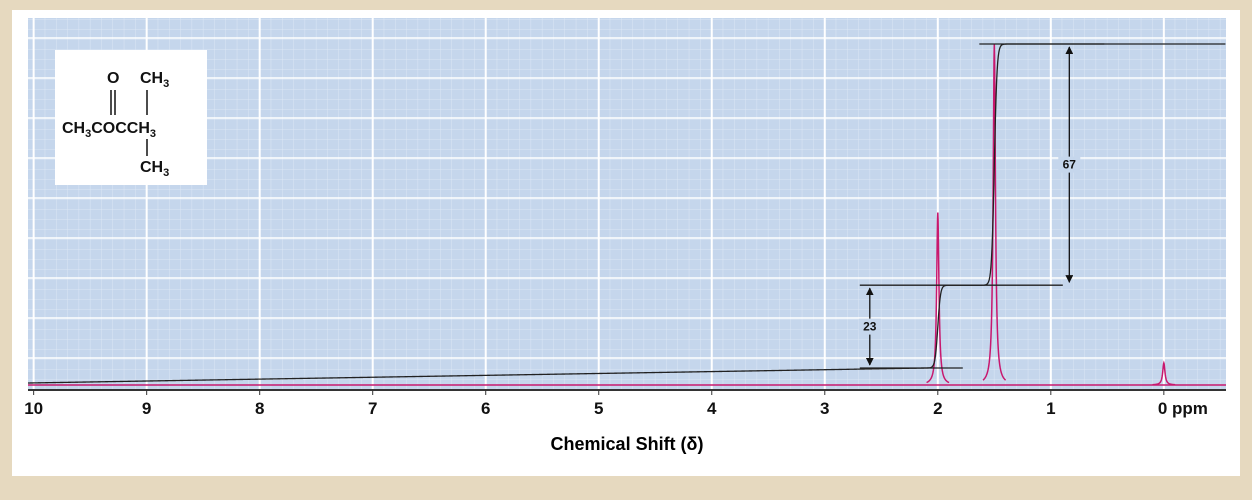  What do you see at coordinates (1183, 408) in the screenshot?
I see `x-tick-label: 0 ppm` at bounding box center [1183, 408].